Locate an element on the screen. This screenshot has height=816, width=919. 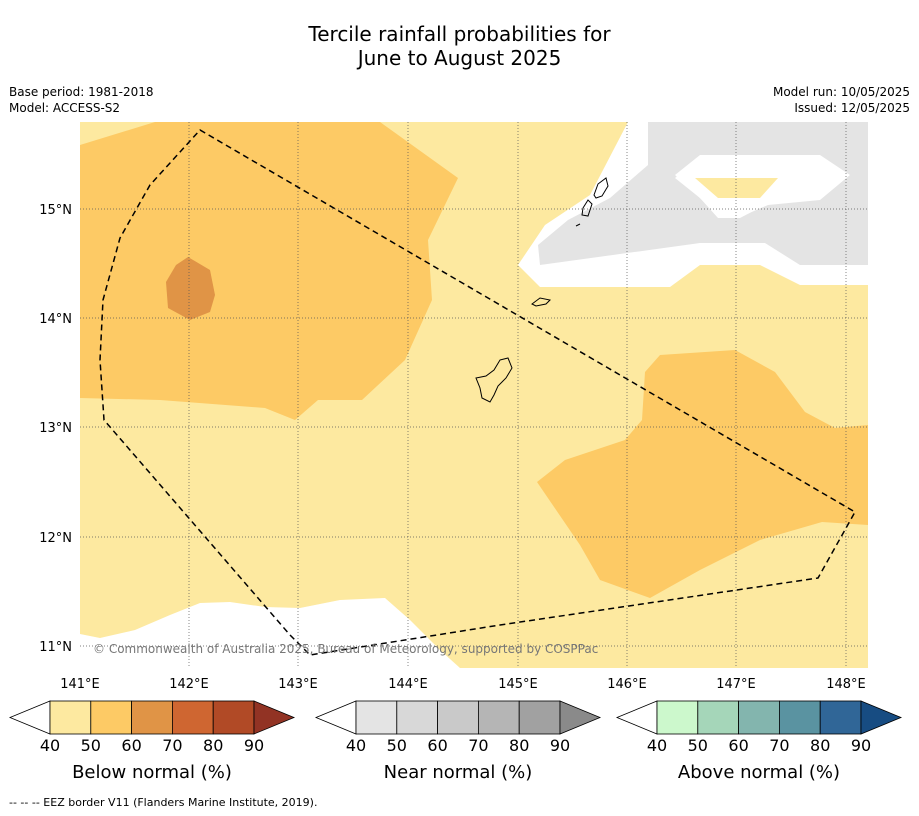
lon-label: 141°E is located at coordinates (80, 684).